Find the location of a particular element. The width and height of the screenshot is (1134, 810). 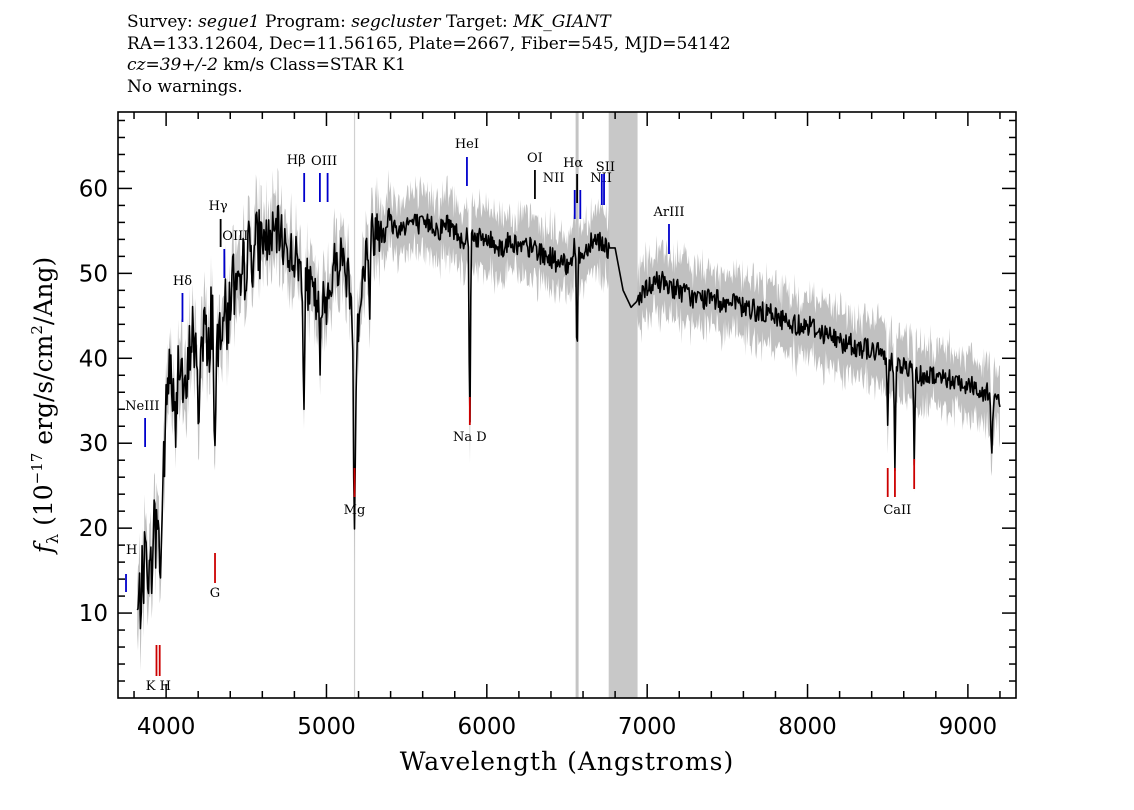

program-value: segcluster is located at coordinates (396, 22).